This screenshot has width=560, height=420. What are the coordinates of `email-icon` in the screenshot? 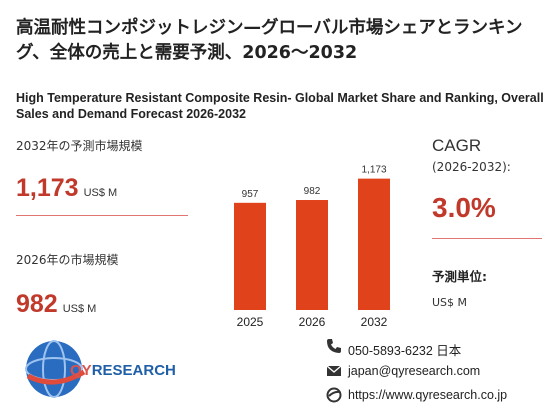 It's located at (334, 370).